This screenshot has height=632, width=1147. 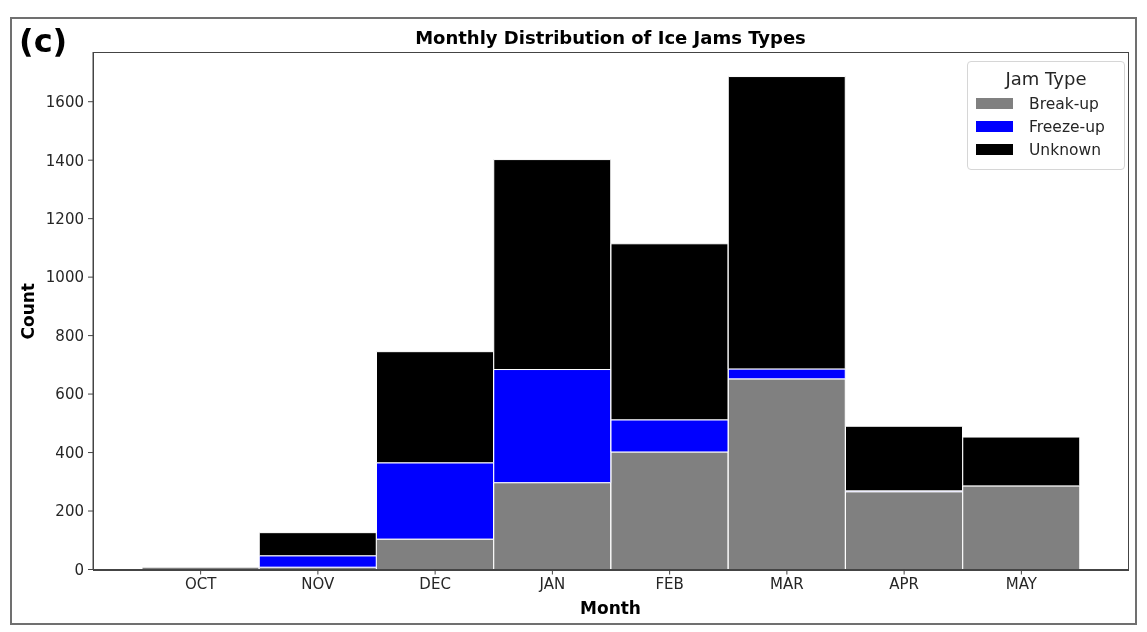 What do you see at coordinates (435, 584) in the screenshot?
I see `x-tick-label: DEC` at bounding box center [435, 584].